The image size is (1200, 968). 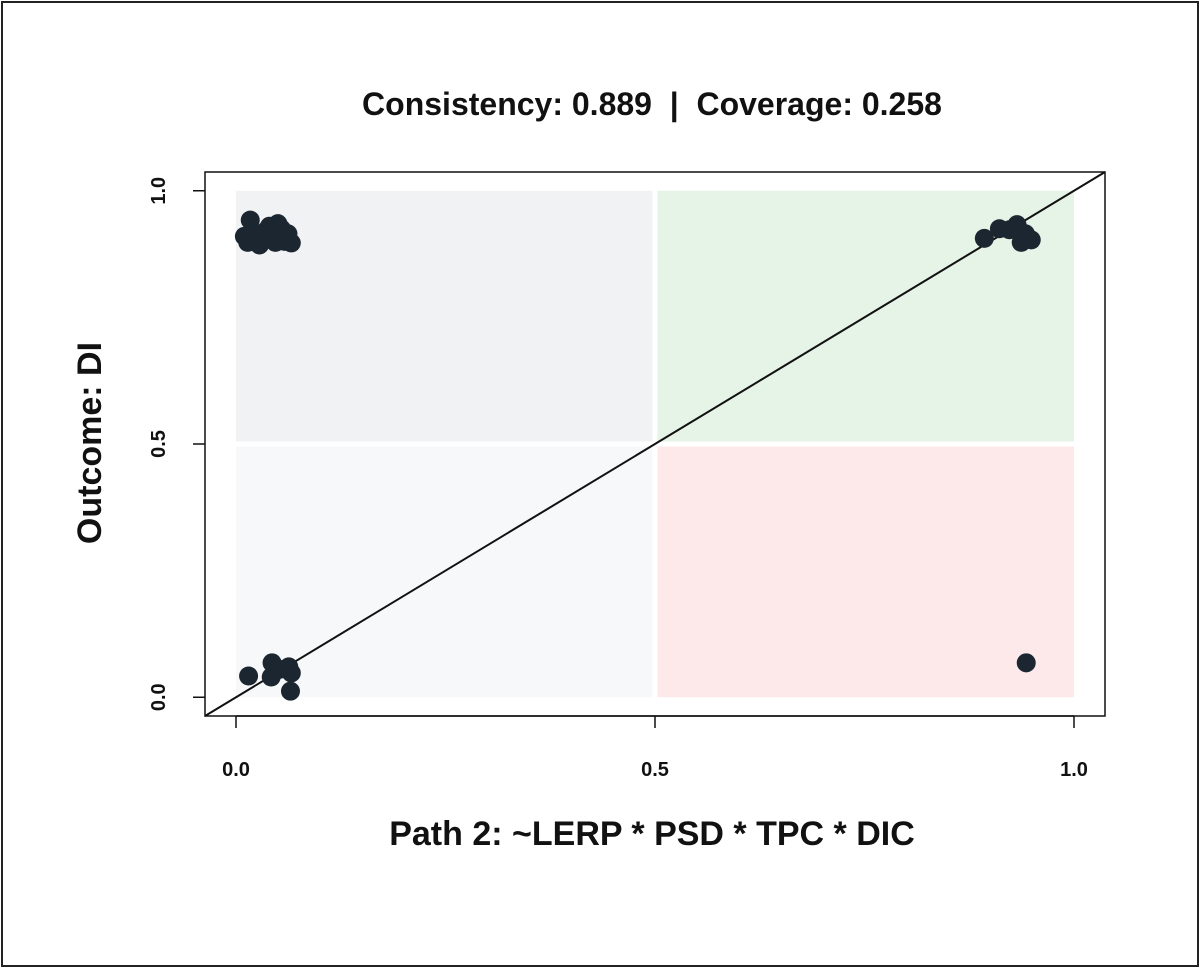 I want to click on quadrant-top-left, so click(x=445, y=317).